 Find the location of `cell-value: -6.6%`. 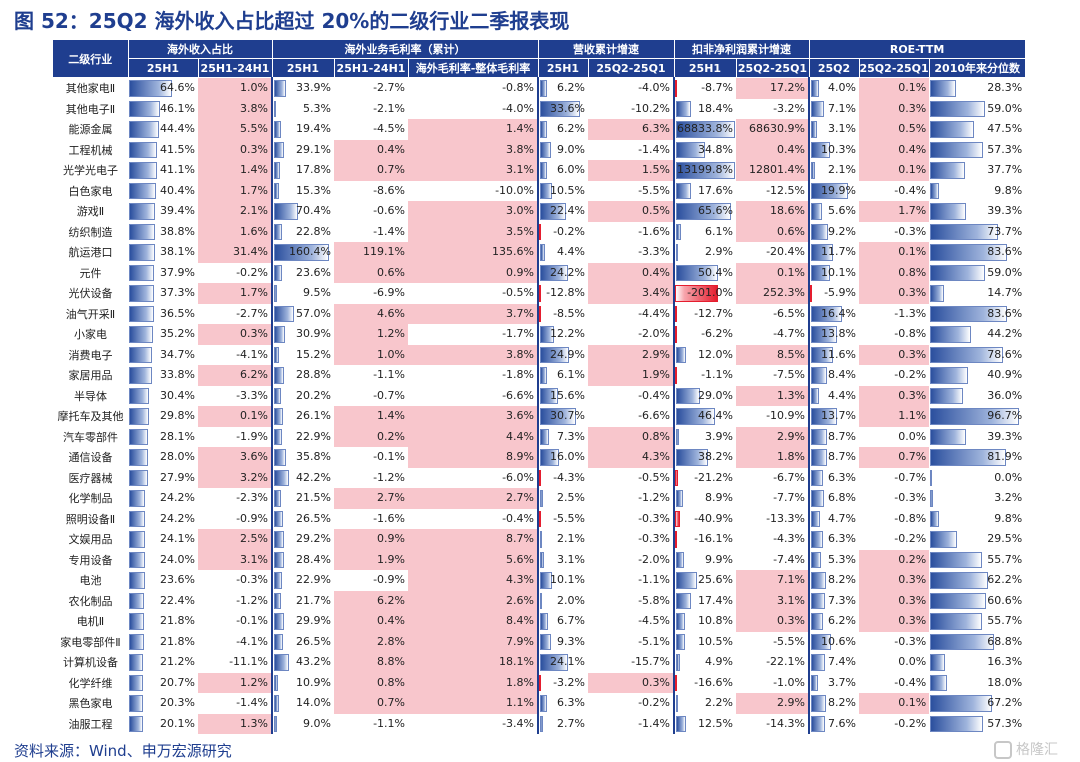

cell-value: -6.6% is located at coordinates (473, 395).